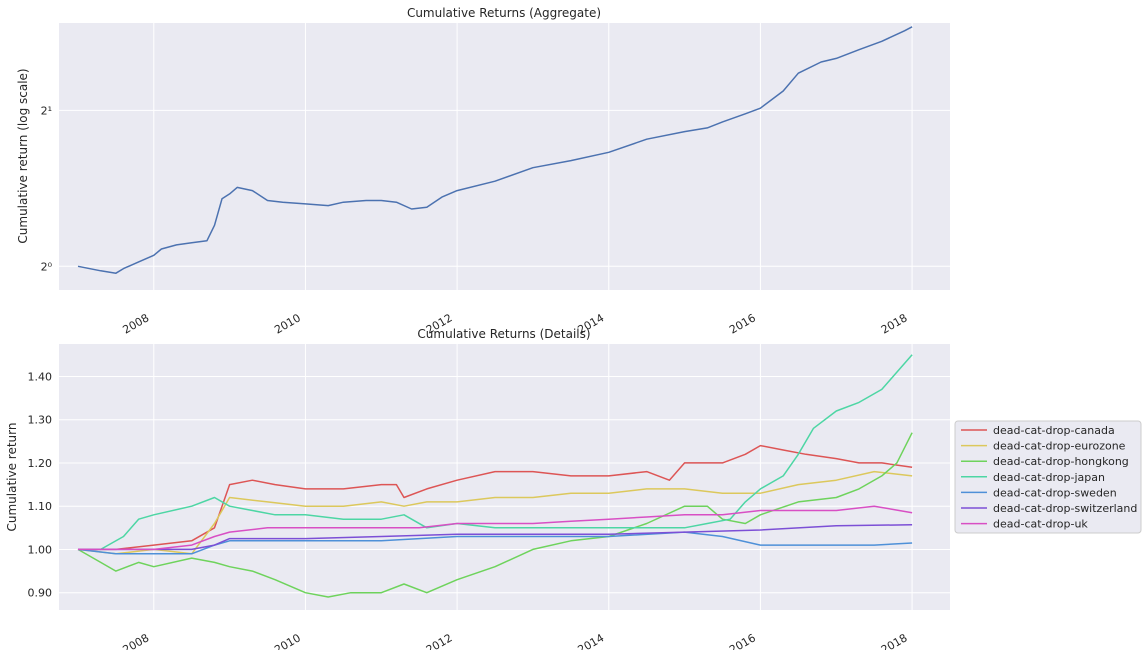 This screenshot has width=1148, height=650. What do you see at coordinates (40, 506) in the screenshot?
I see `details-y-tick-label: 1.10` at bounding box center [40, 506].